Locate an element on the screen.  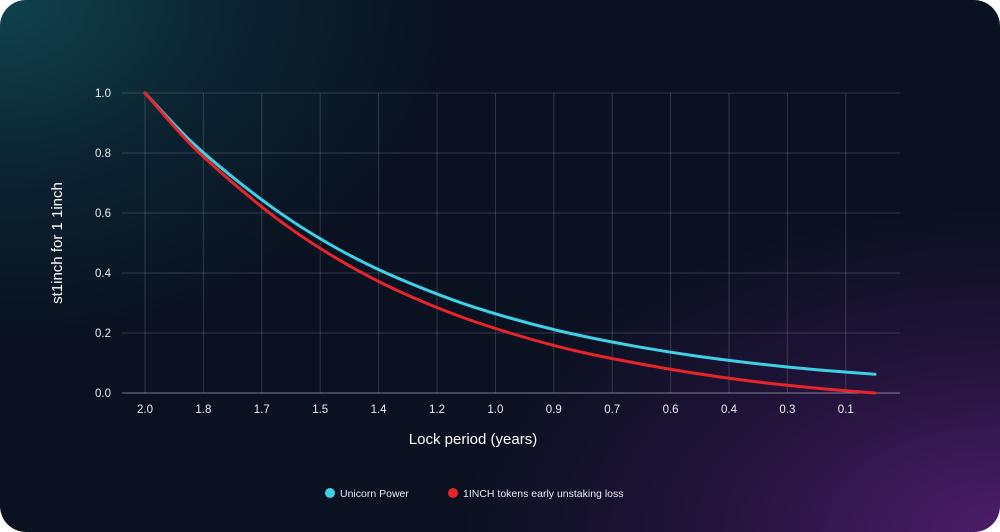
x-tick-label: 1.0 is located at coordinates (495, 410).